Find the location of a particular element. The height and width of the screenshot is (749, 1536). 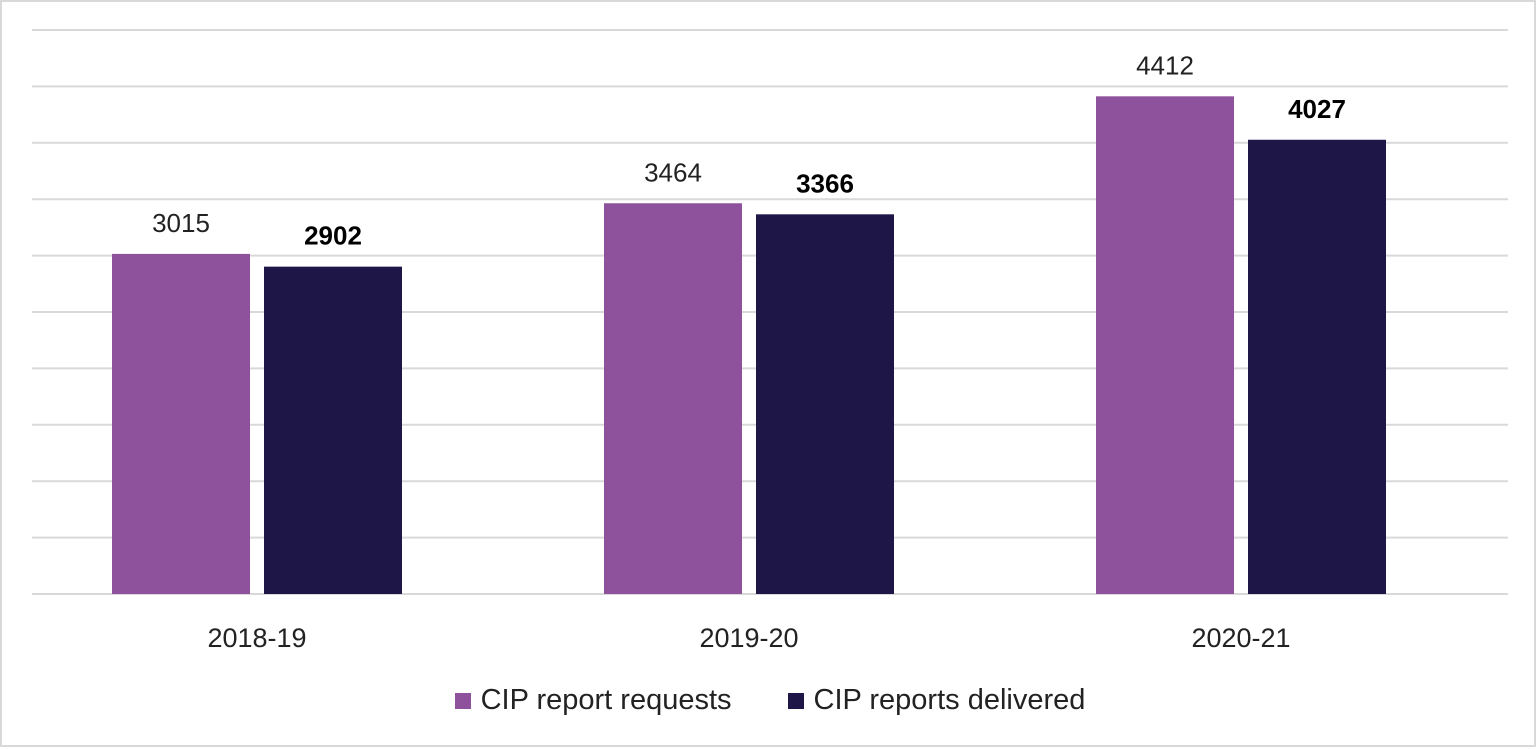

x-tick-label: 2020-21 is located at coordinates (1240, 638).